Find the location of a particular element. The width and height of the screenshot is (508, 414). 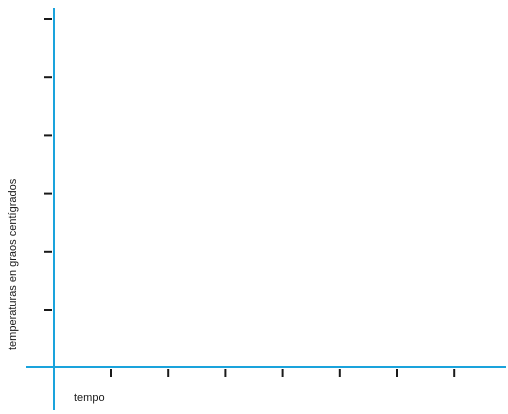

y-axis-label: temperaturas en graos centígrados is located at coordinates (13, 264).